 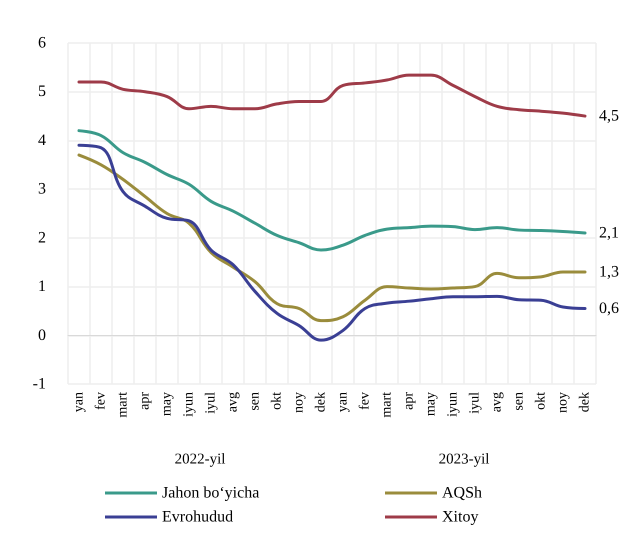 I want to click on data-label: 2,1, so click(x=609, y=233).